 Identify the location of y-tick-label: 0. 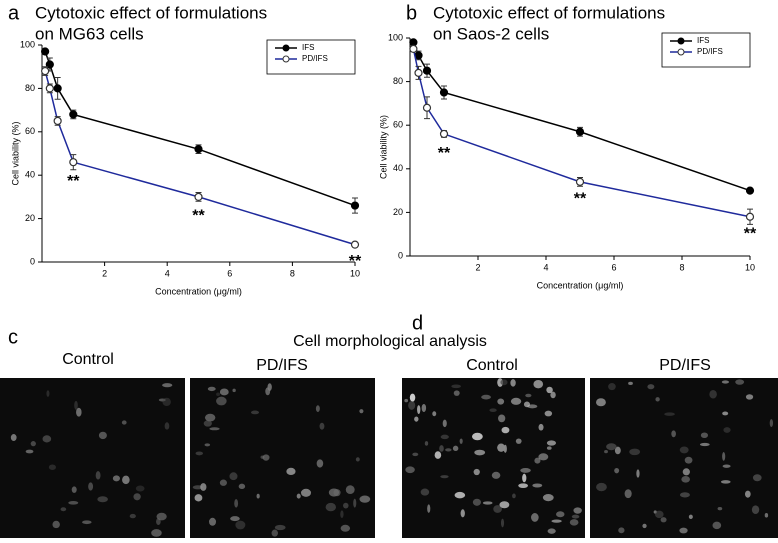
(32, 261).